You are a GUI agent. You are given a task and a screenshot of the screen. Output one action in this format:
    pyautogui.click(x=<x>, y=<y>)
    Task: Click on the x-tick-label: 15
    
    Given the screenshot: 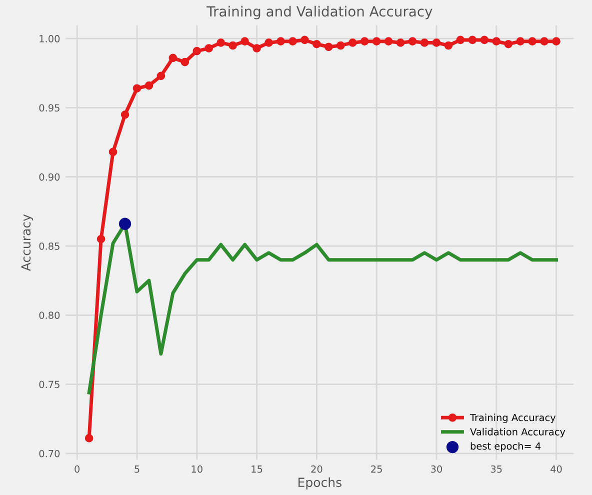 What is the action you would take?
    pyautogui.click(x=257, y=469)
    